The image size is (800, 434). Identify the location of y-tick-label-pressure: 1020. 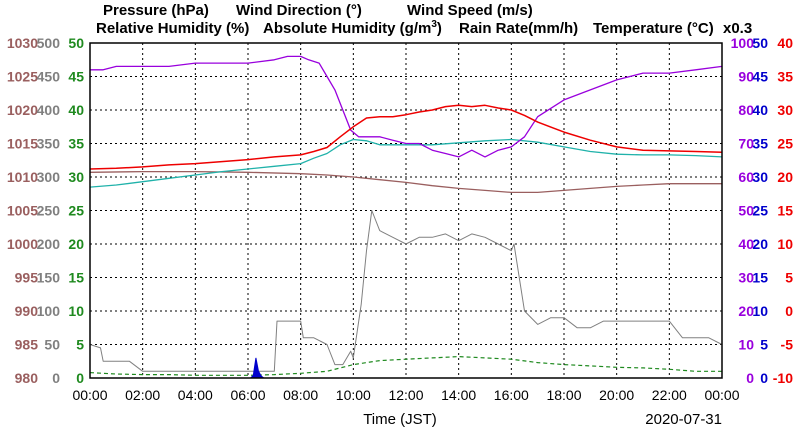
(22, 110).